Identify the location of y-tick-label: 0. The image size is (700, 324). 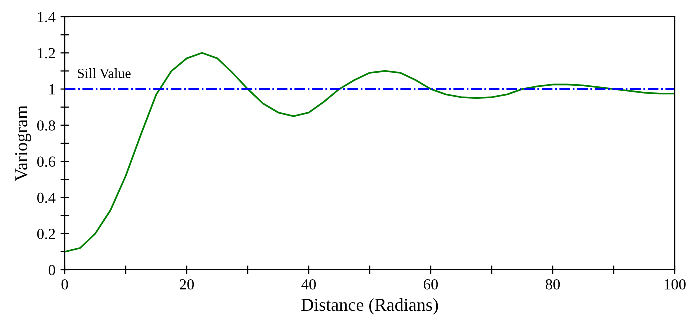
(52, 270).